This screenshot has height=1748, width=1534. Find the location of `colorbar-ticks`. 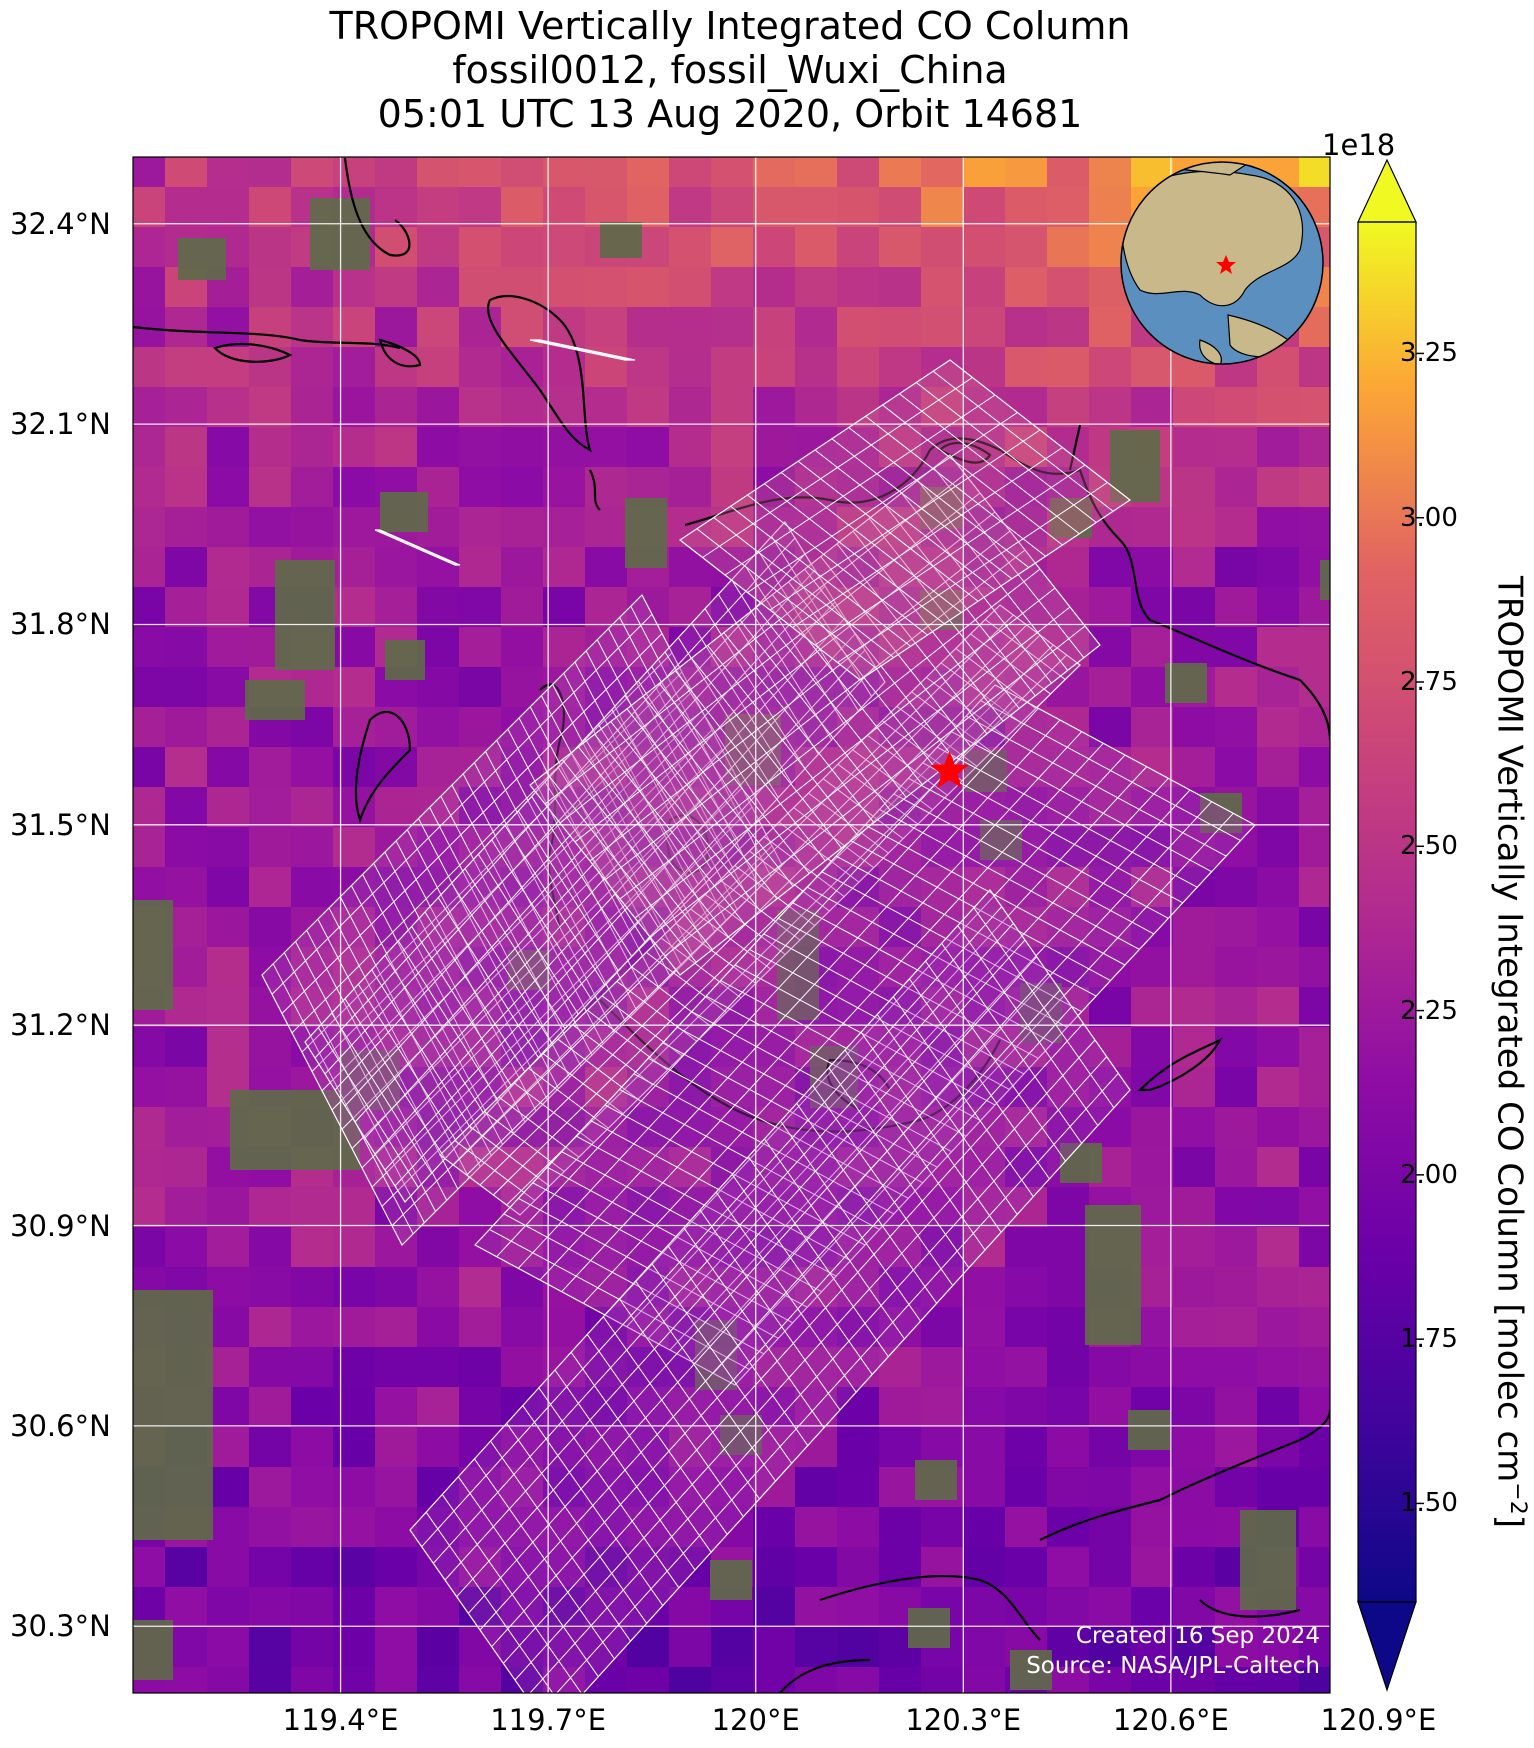

colorbar-ticks is located at coordinates (1420, 928).